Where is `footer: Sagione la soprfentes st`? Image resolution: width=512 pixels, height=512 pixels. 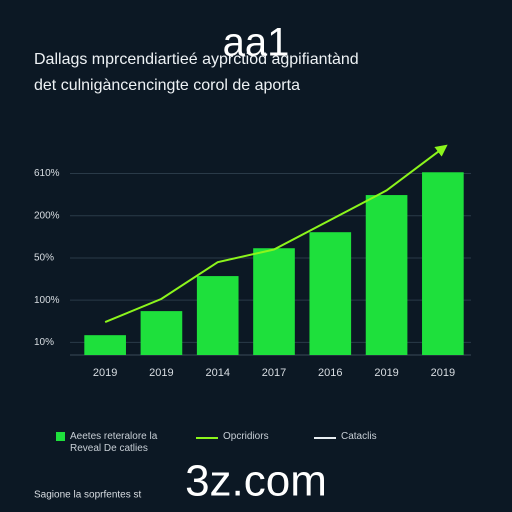
footer: Sagione la soprfentes st is located at coordinates (88, 495).